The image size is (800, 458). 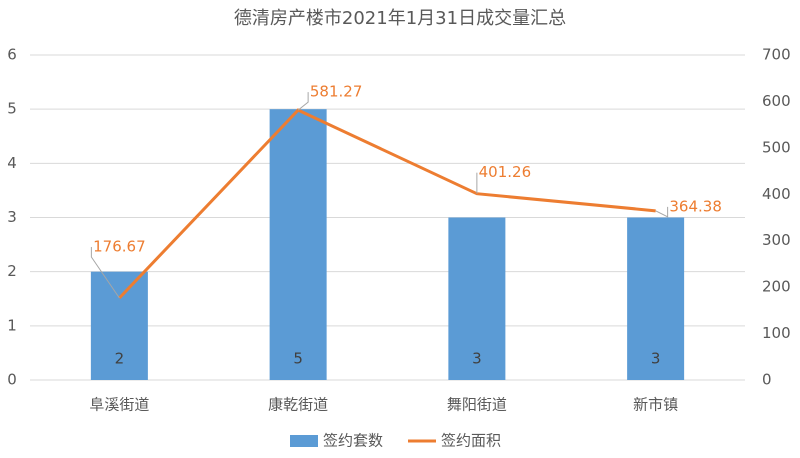 I want to click on x-tick-label: 阜溪街道, so click(x=119, y=405).